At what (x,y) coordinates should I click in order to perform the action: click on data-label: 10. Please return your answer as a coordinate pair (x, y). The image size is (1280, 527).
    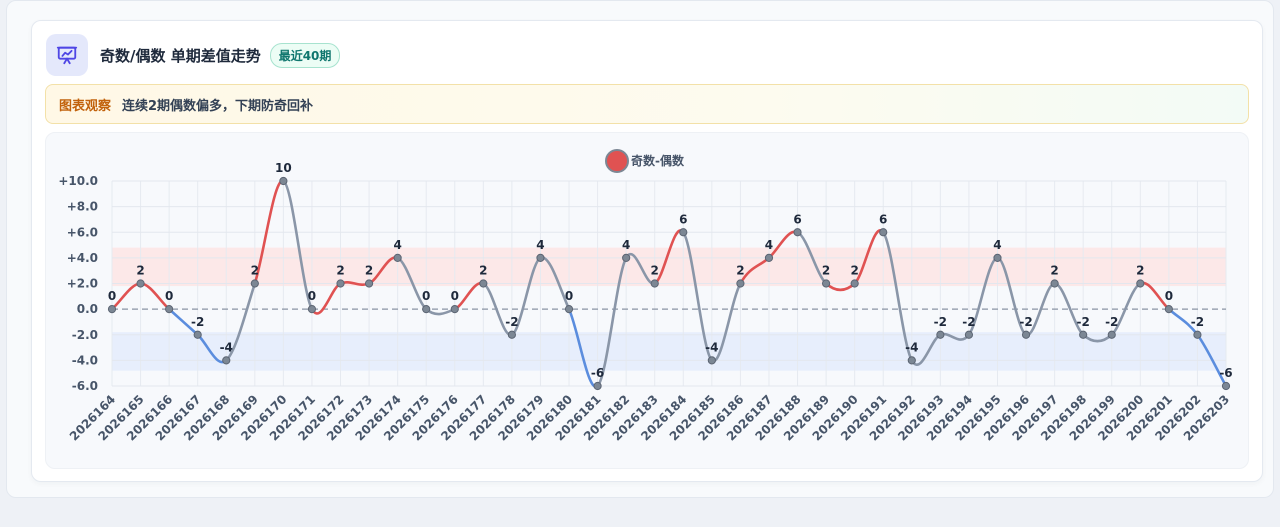
    Looking at the image, I should click on (283, 168).